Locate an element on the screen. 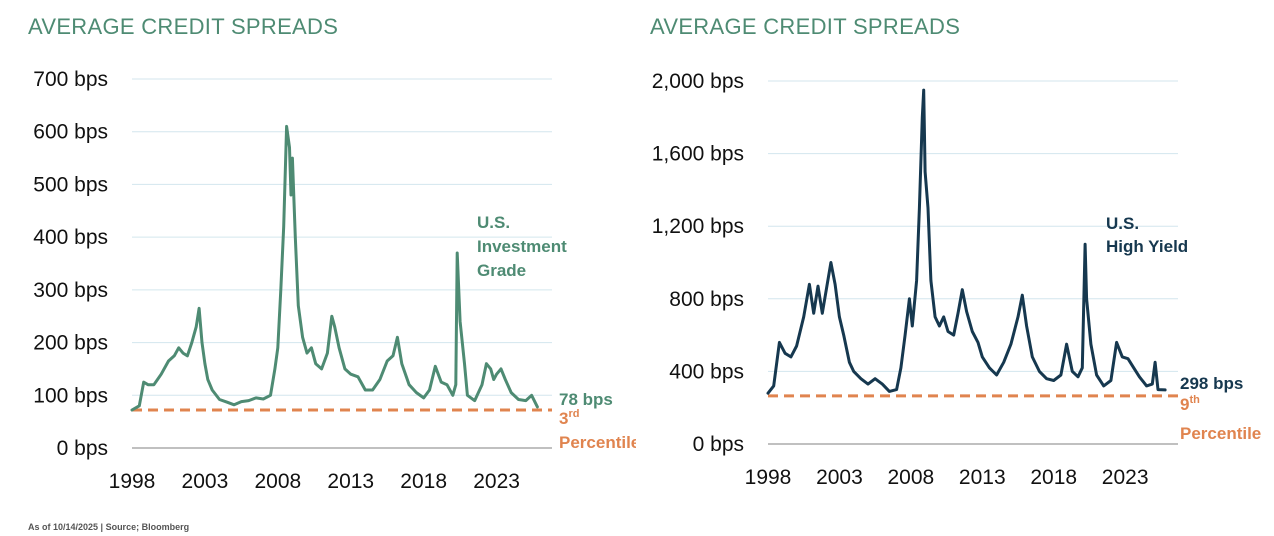  percentile-ordinal: 9 is located at coordinates (1184, 404).